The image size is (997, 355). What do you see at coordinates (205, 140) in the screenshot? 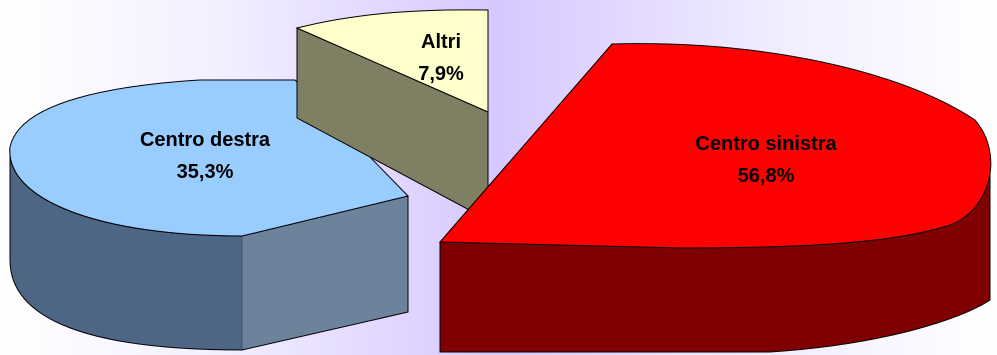
I see `label-centro-destra-name: Centro destra` at bounding box center [205, 140].